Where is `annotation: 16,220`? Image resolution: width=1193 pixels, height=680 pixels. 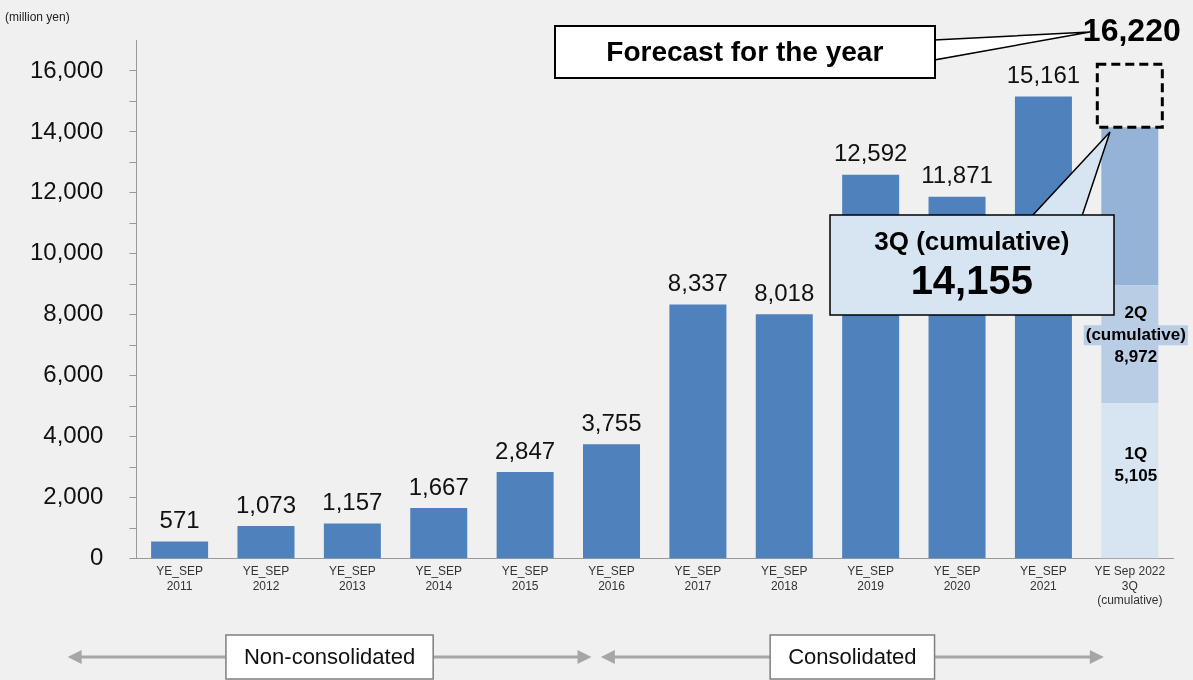 annotation: 16,220 is located at coordinates (1131, 30).